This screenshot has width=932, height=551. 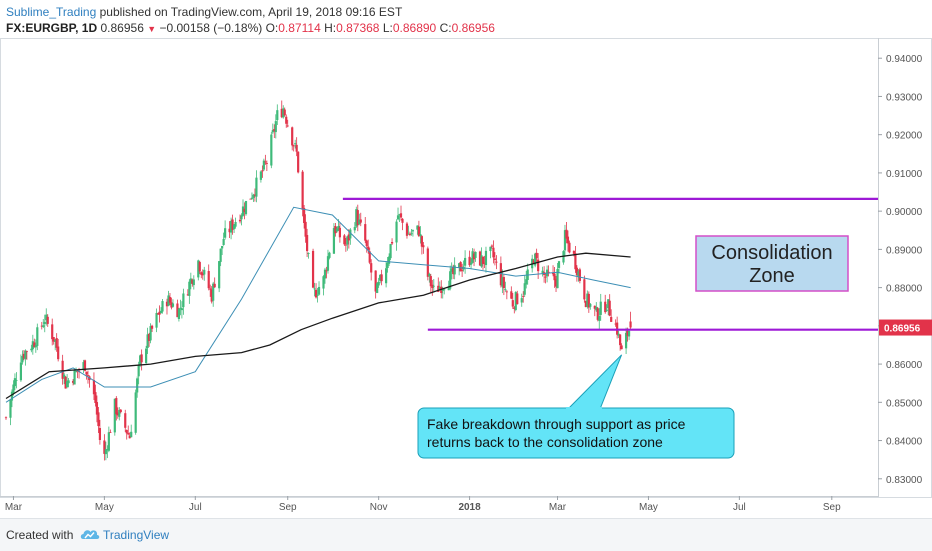 I want to click on x-tick-label: Mar, so click(x=558, y=507).